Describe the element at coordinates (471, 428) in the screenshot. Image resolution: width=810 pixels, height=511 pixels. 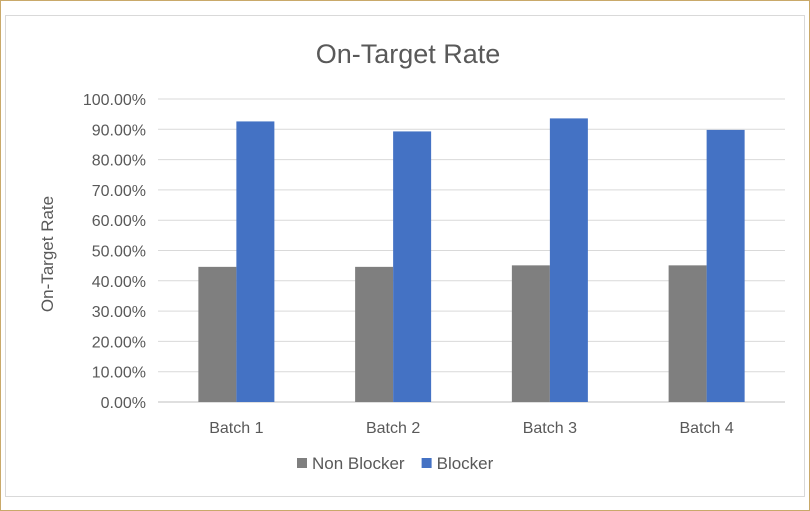
I see `x-axis-categories: Batch 1 Batch 2 Batch 3 Batch 4` at that location.